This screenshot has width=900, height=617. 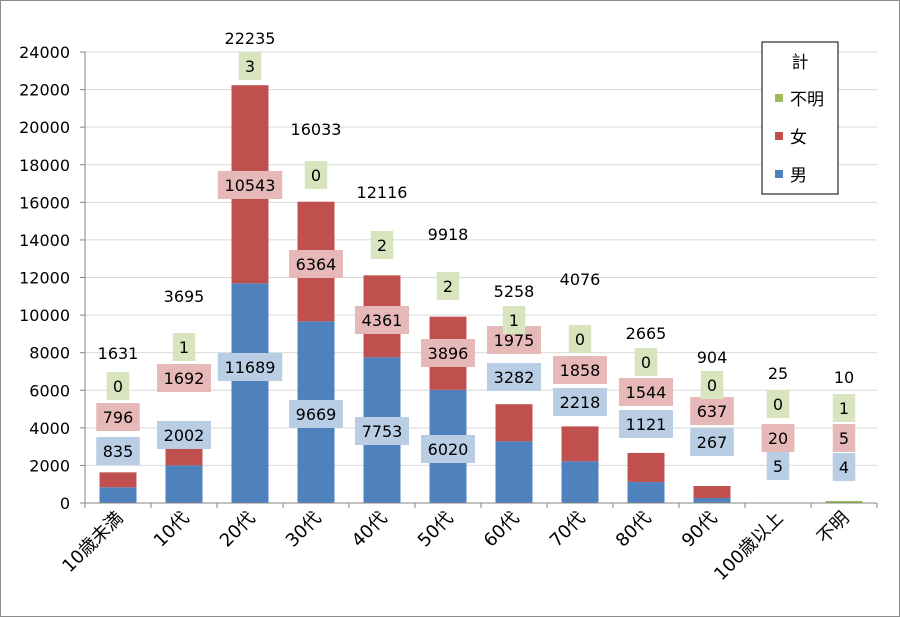 I want to click on data-label: 6020, so click(x=448, y=449).